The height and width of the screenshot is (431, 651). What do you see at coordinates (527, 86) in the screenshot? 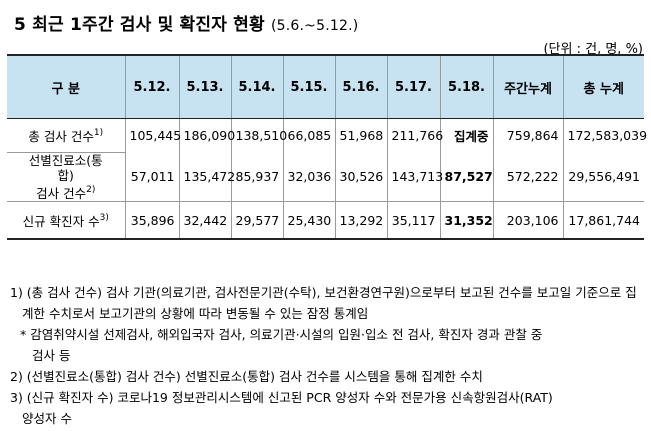
I see `header-weekly-total: 주간누계` at bounding box center [527, 86].